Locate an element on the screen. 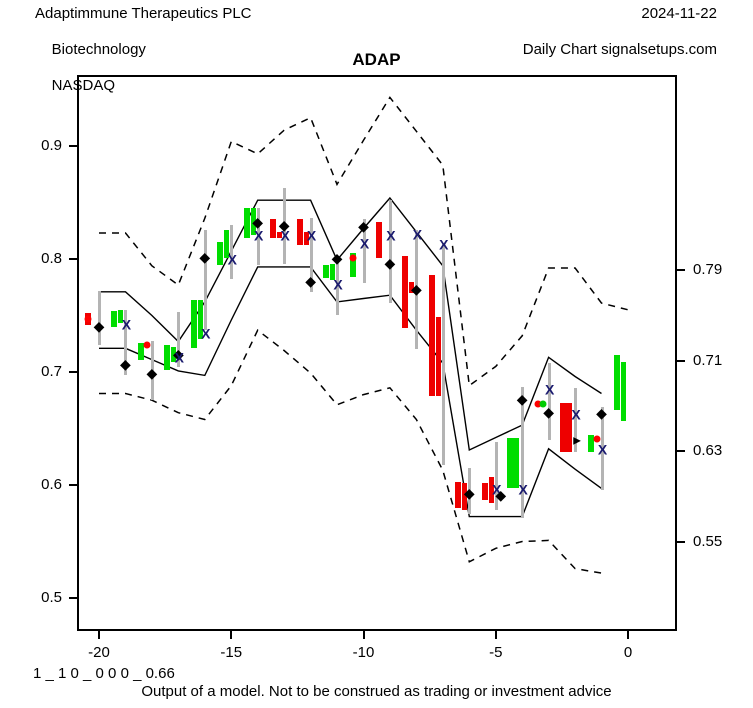 This screenshot has width=753, height=708. page-title: ADAP is located at coordinates (376, 59).